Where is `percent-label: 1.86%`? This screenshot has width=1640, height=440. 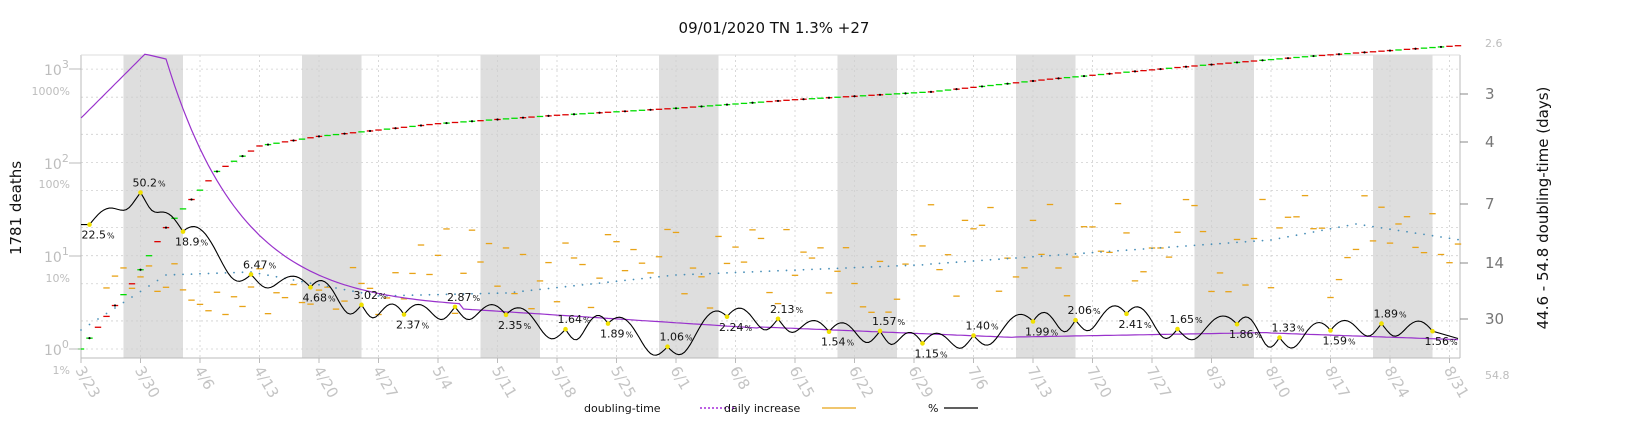 percent-label: 1.86% is located at coordinates (1246, 334).